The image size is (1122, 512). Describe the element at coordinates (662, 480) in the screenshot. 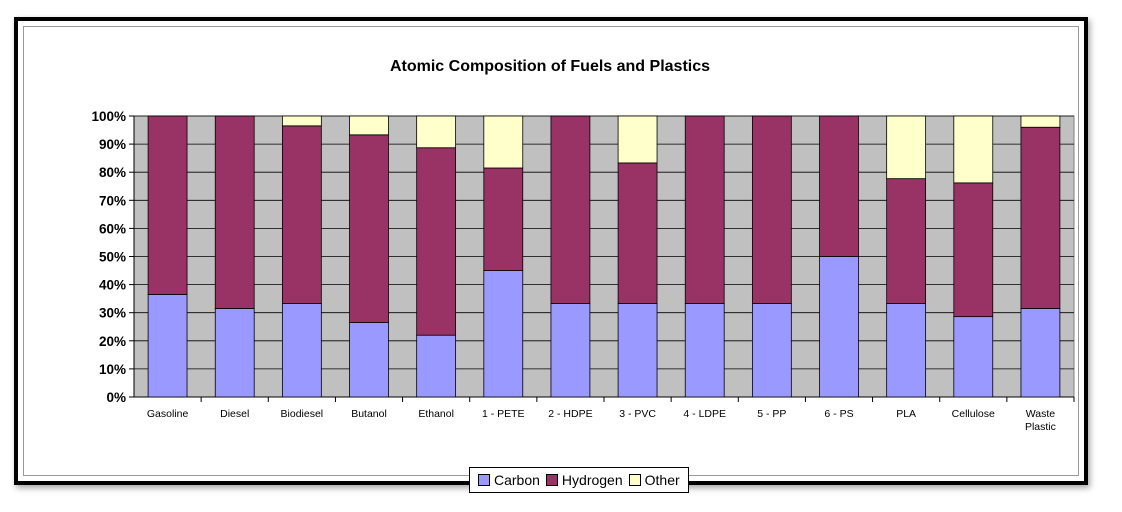

I see `legend-label-other: Other` at that location.